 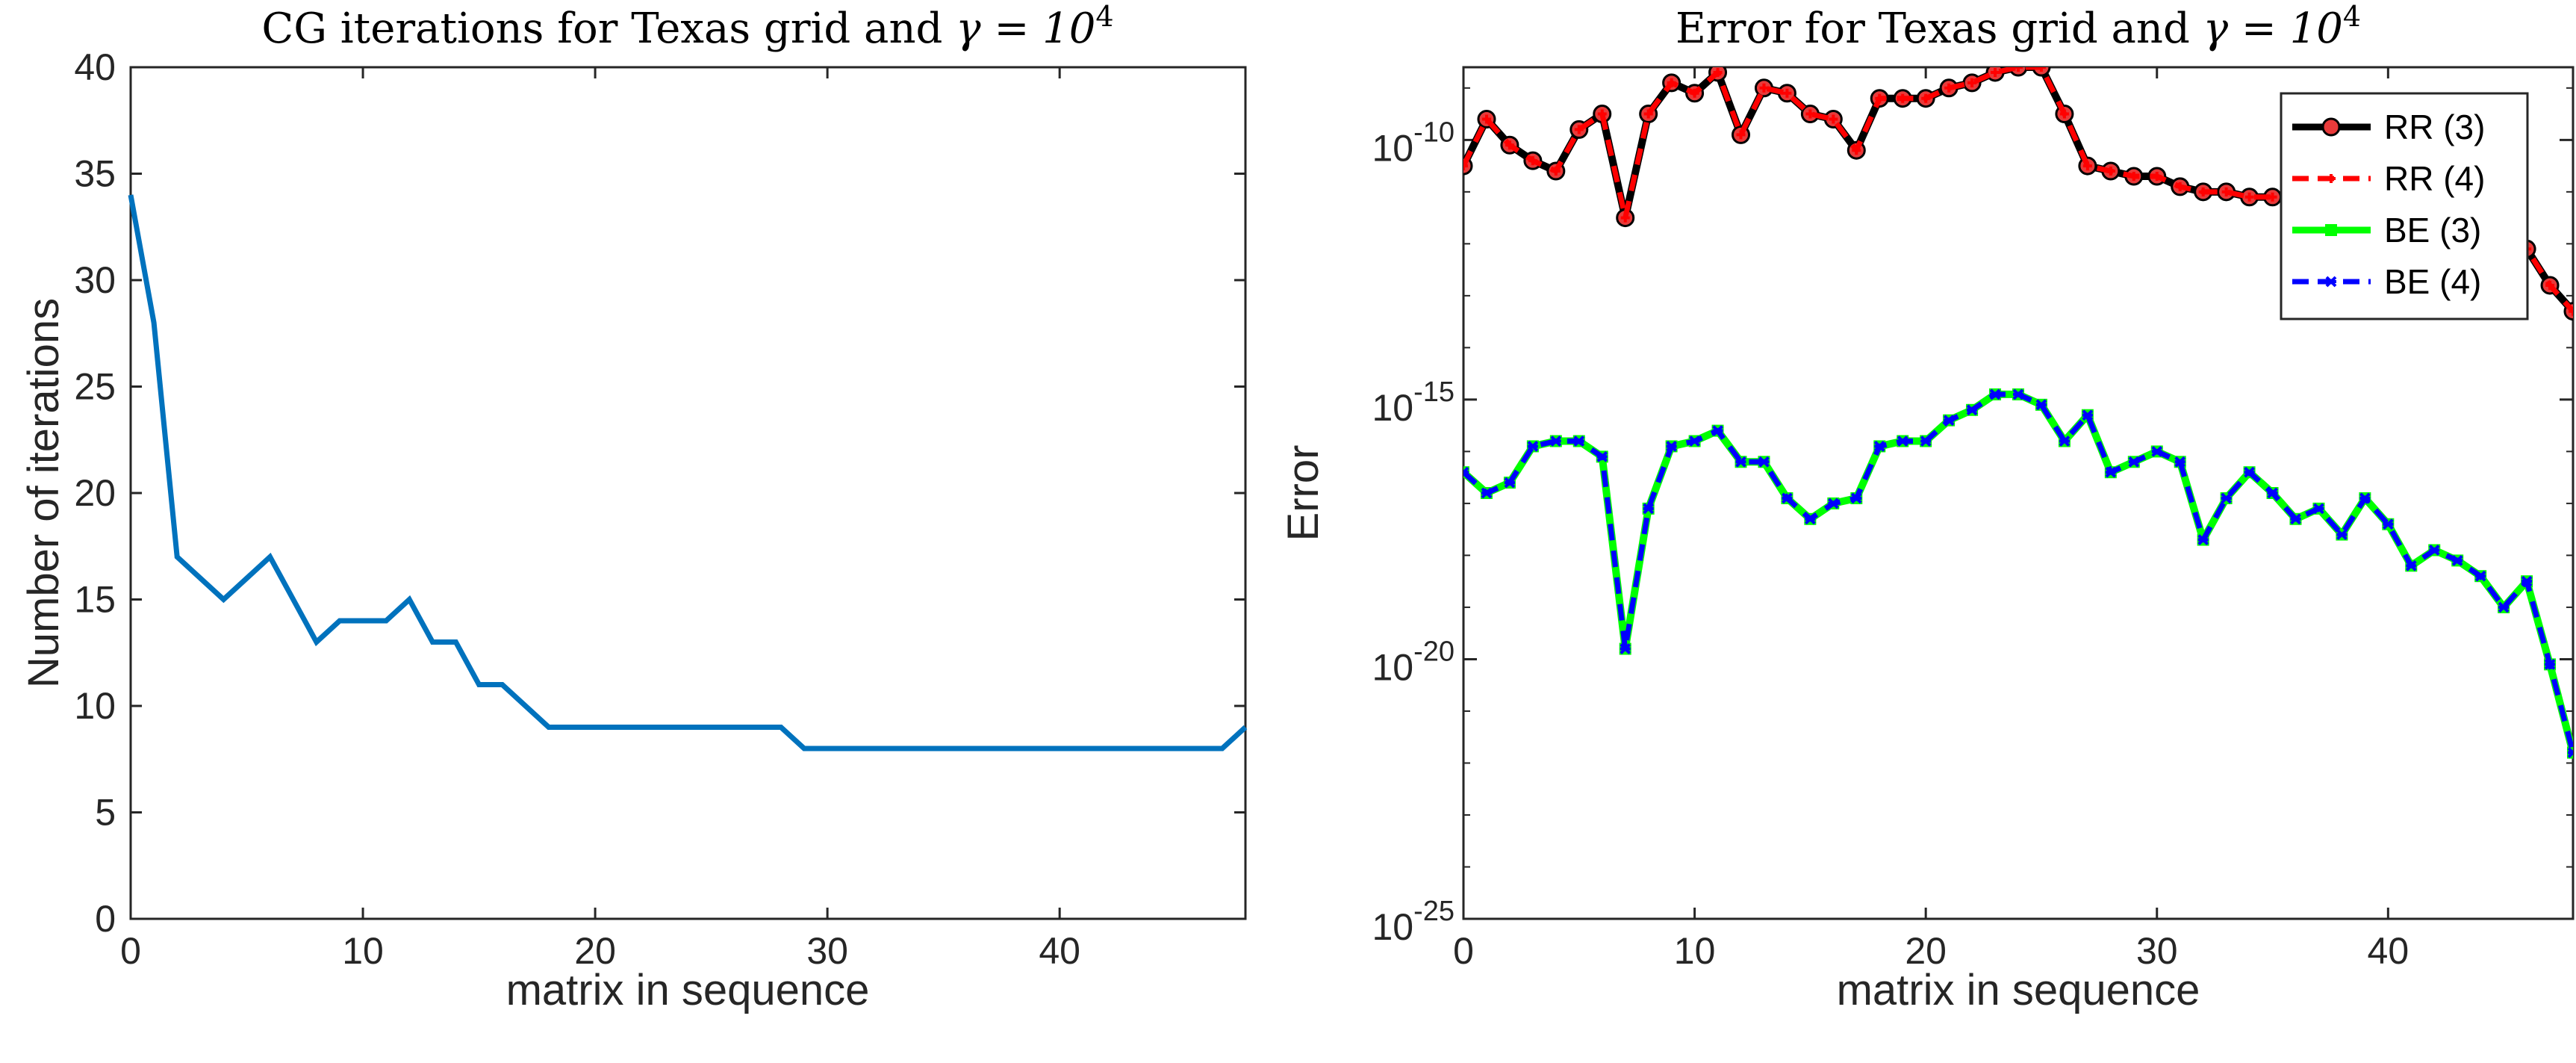 I want to click on iterations-y-axis-label: Number of iterations, so click(x=43, y=493).